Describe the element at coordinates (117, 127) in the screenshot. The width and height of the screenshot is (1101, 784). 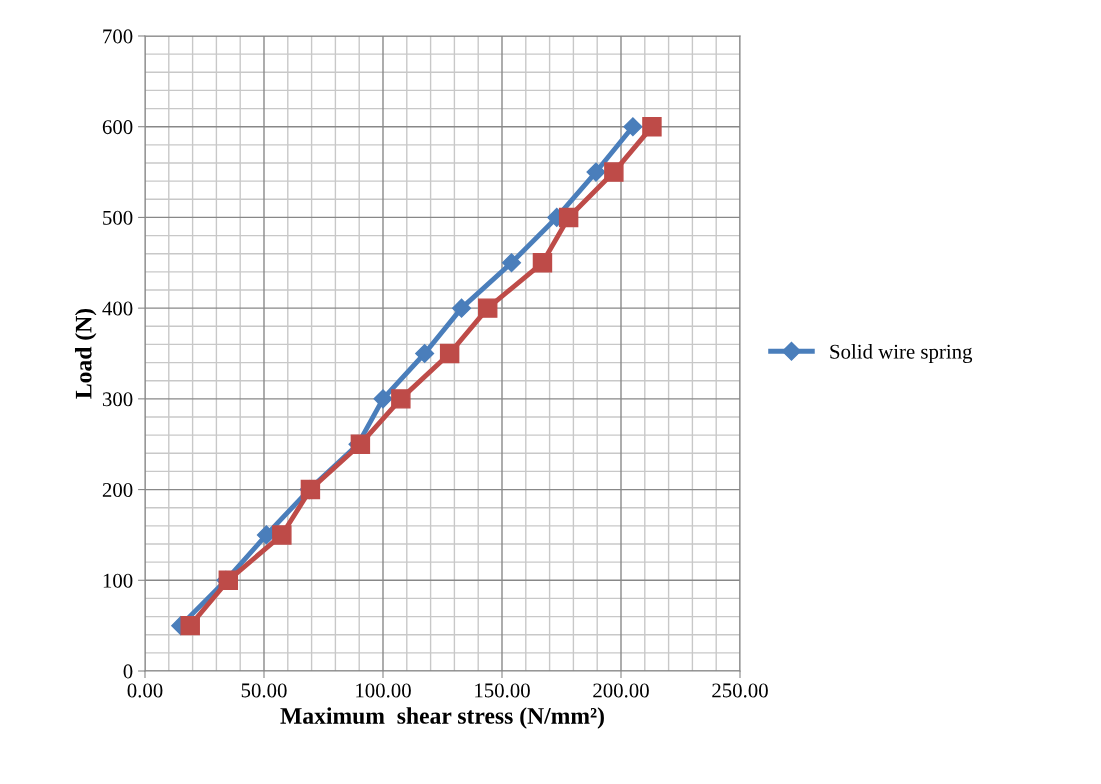
I see `y-tick-label: 600` at that location.